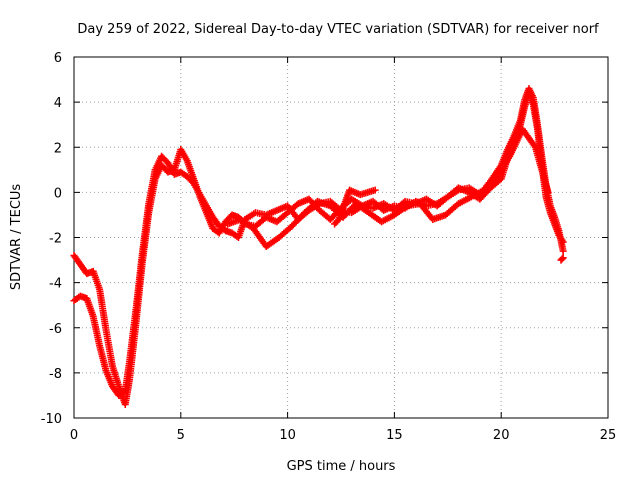 The height and width of the screenshot is (480, 640). I want to click on x-axis-label: GPS time / hours, so click(341, 466).